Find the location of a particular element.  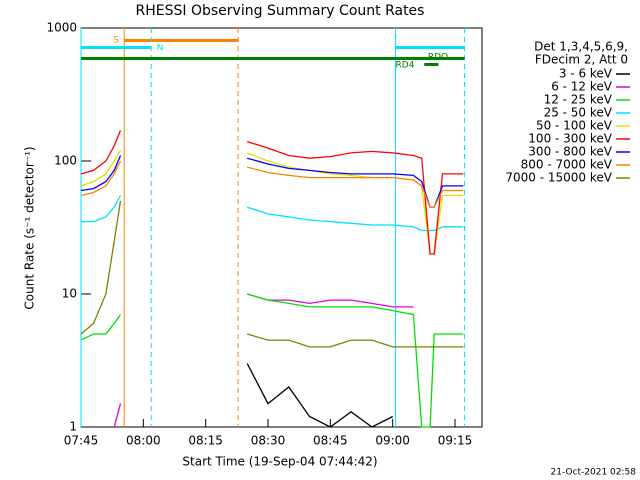

flag-label: RDO is located at coordinates (438, 58).